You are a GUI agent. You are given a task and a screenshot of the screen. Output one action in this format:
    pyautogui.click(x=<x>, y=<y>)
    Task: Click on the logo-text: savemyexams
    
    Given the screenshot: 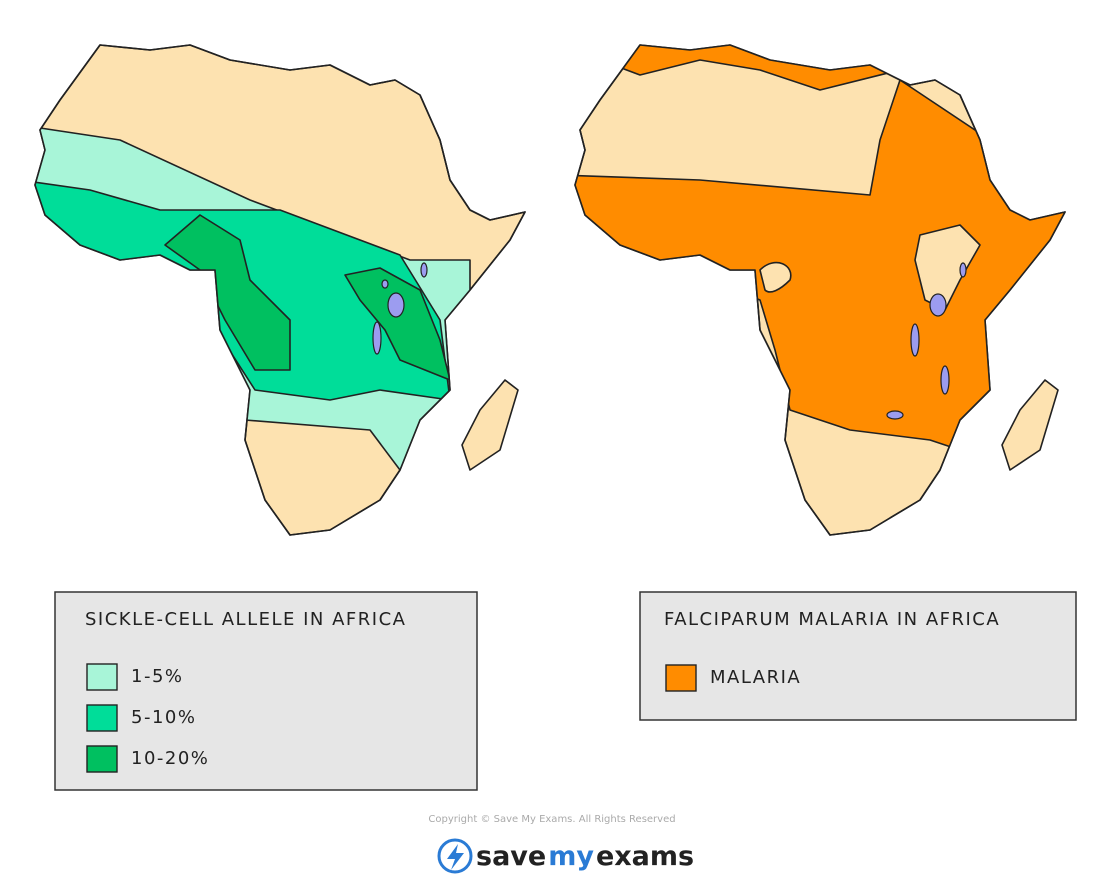 What is the action you would take?
    pyautogui.click(x=585, y=856)
    